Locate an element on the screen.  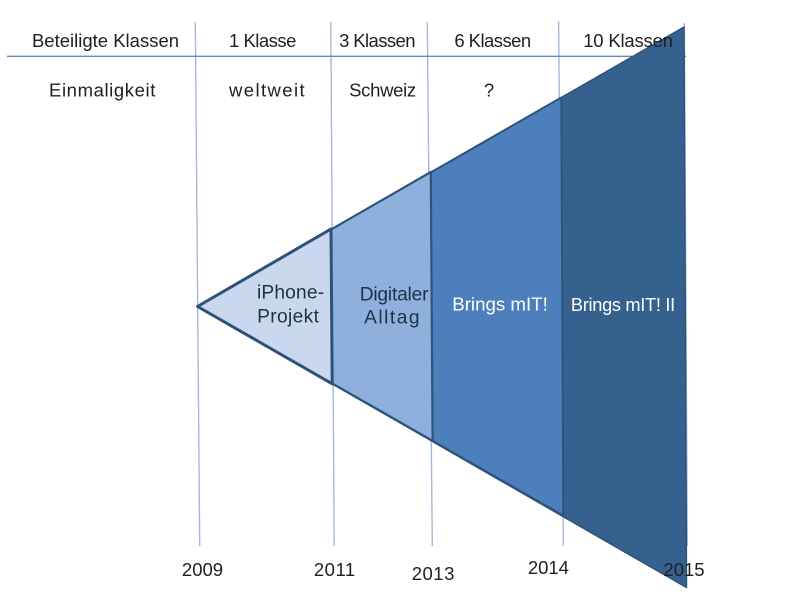
svg-text: 10 Klassen is located at coordinates (628, 40).